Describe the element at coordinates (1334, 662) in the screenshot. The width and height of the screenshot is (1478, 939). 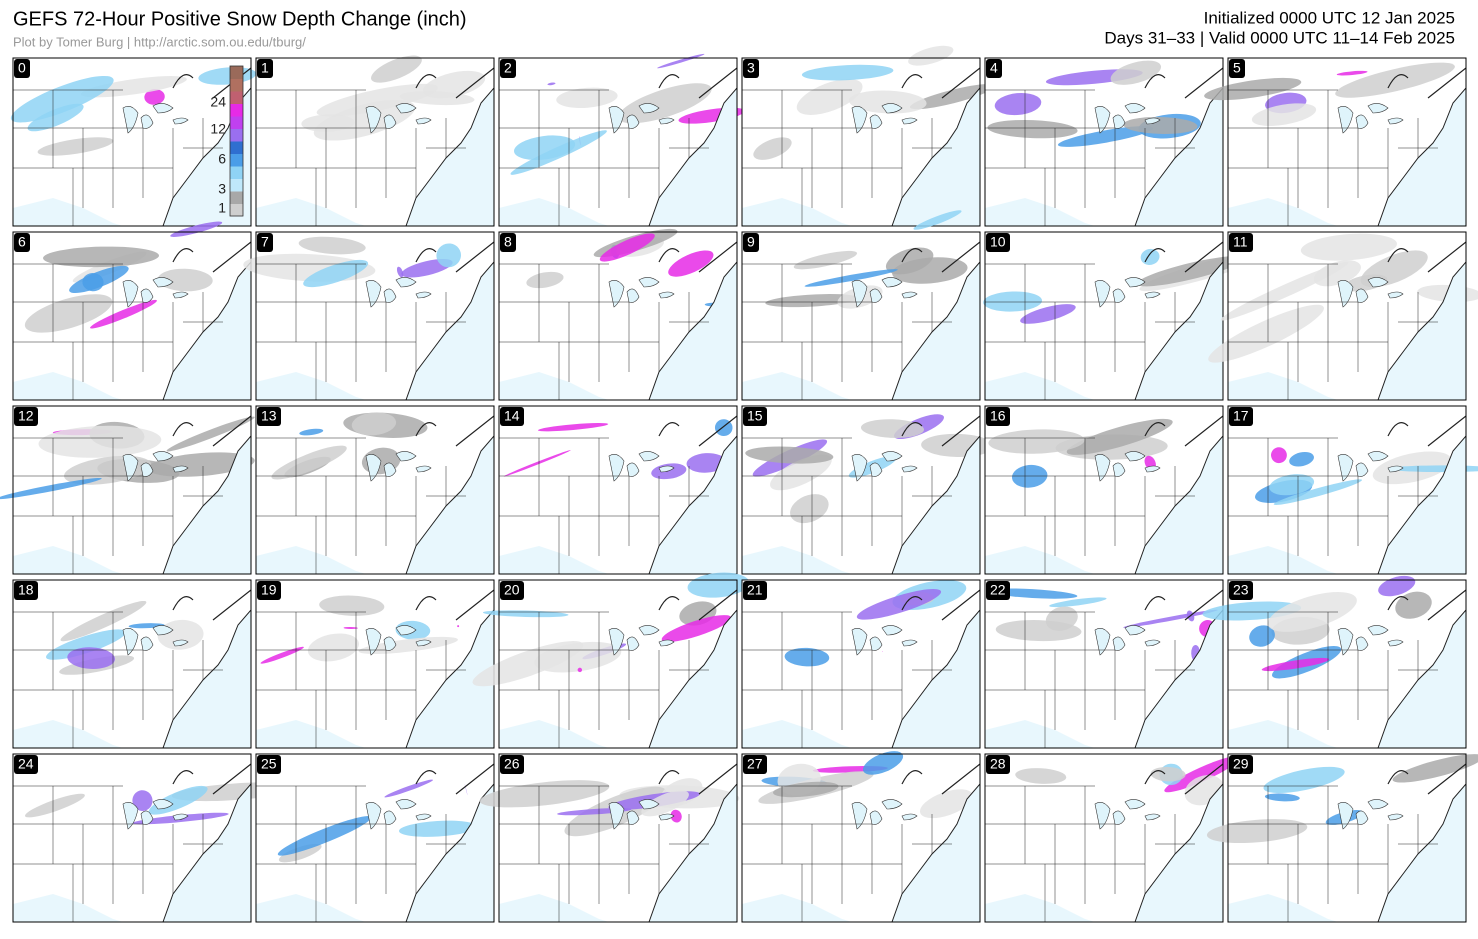
I see `map-panel: 23` at that location.